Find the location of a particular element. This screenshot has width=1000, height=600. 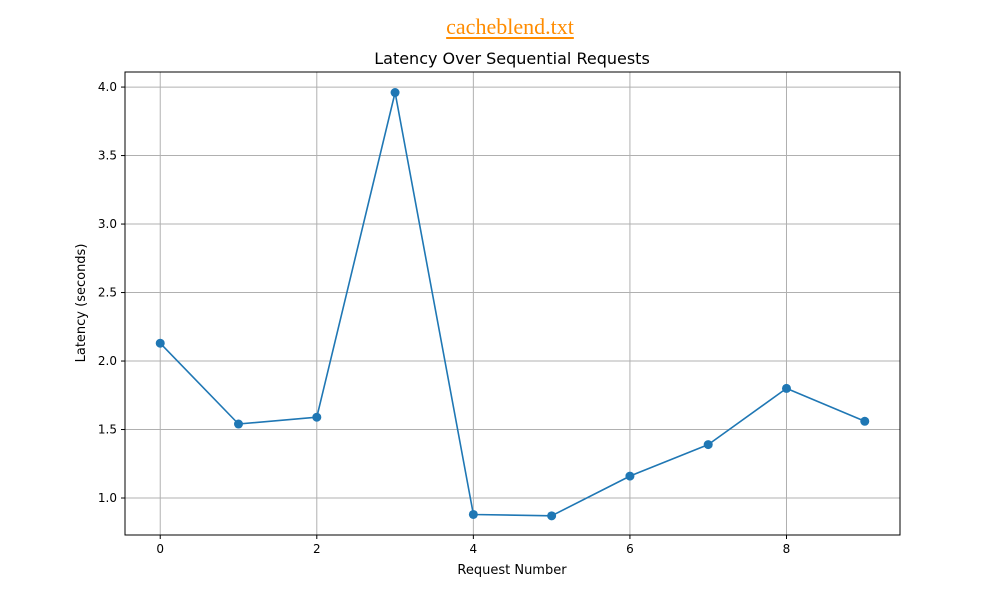

y-tick-label: 3.0 is located at coordinates (107, 224).